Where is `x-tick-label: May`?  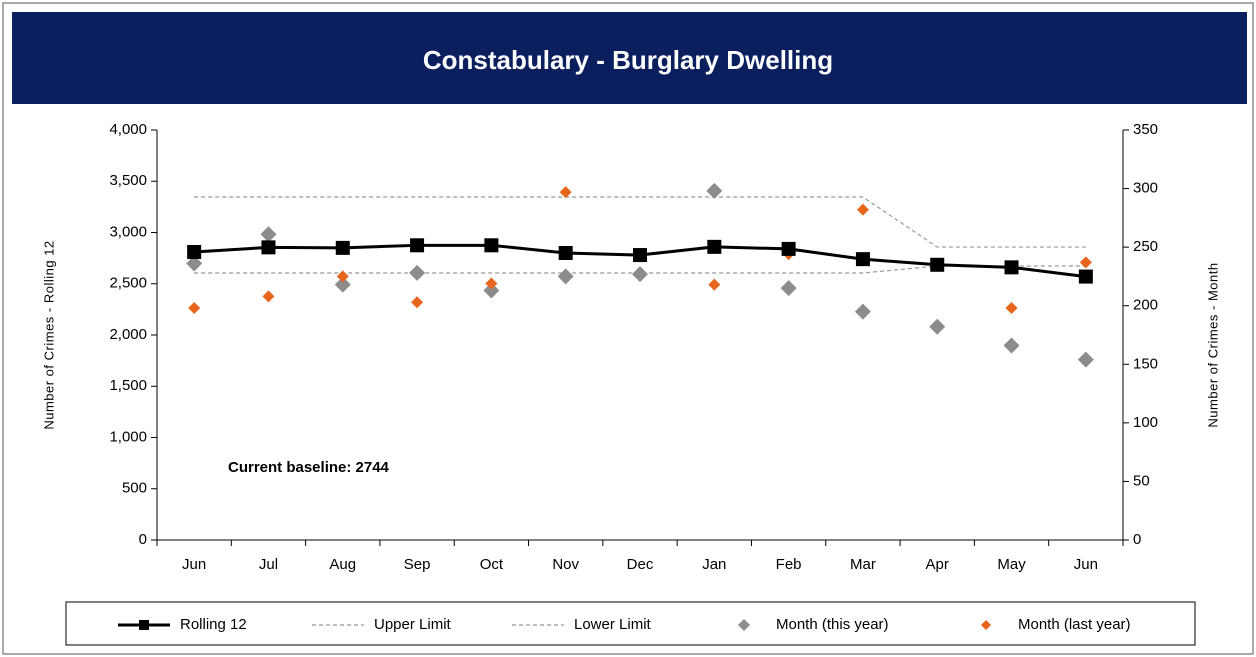 x-tick-label: May is located at coordinates (1011, 564).